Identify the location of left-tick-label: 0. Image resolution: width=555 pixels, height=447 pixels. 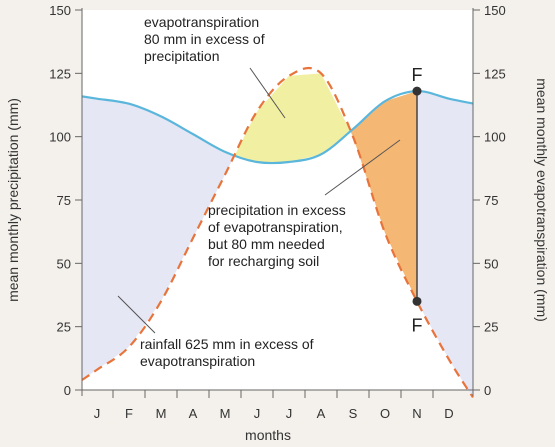
(67, 390).